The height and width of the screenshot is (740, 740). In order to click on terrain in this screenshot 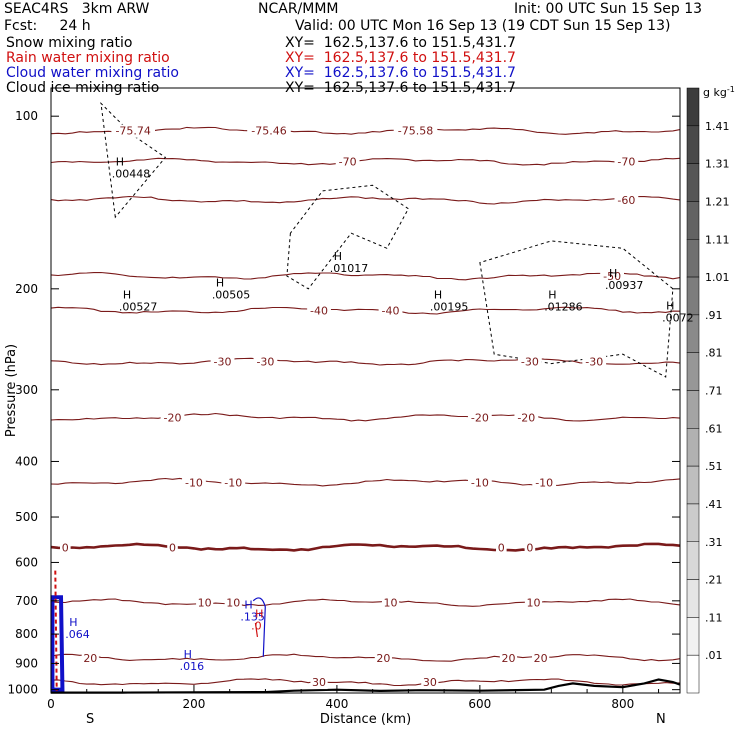, I will do `click(366, 686)`.